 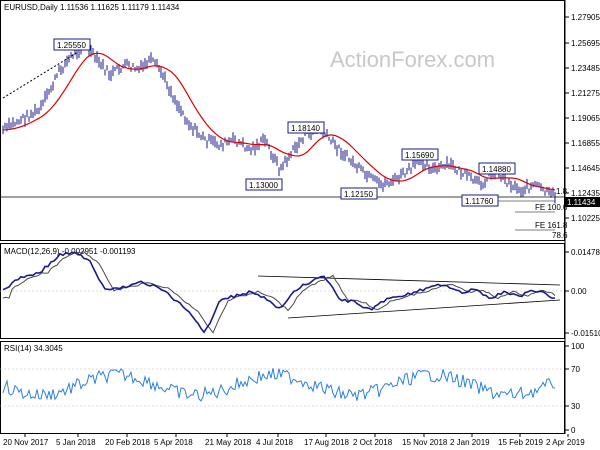 I want to click on svg-text: 1.18140, so click(x=305, y=128).